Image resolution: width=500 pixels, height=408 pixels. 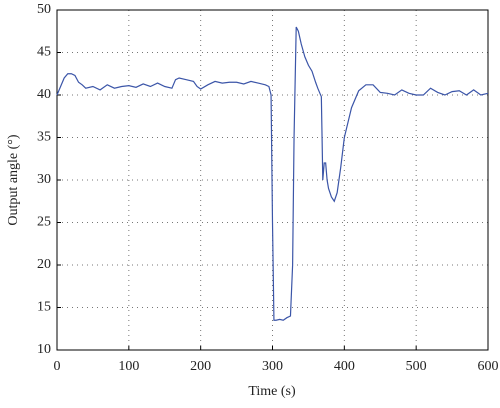 What do you see at coordinates (44, 94) in the screenshot?
I see `y-tick-label: 40` at bounding box center [44, 94].